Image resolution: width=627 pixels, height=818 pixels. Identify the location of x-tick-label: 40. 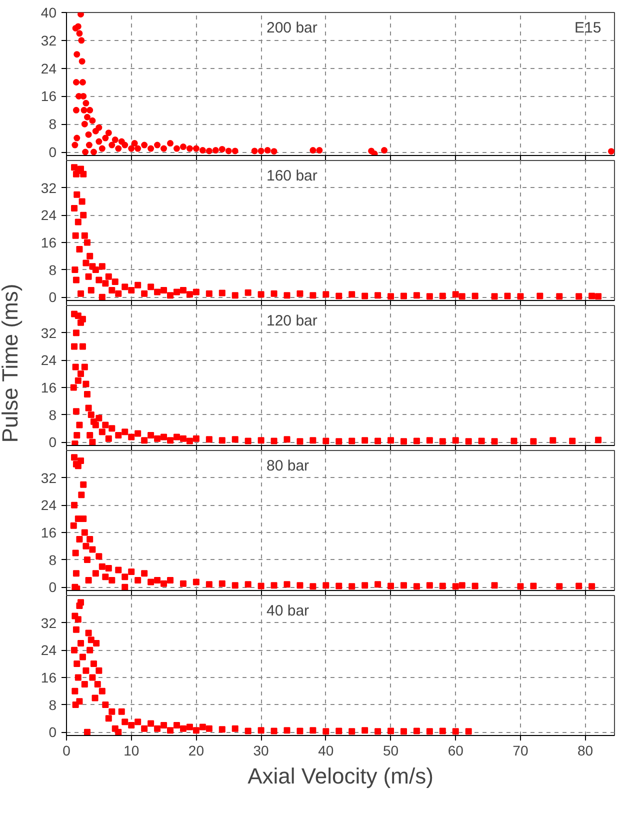
(326, 750).